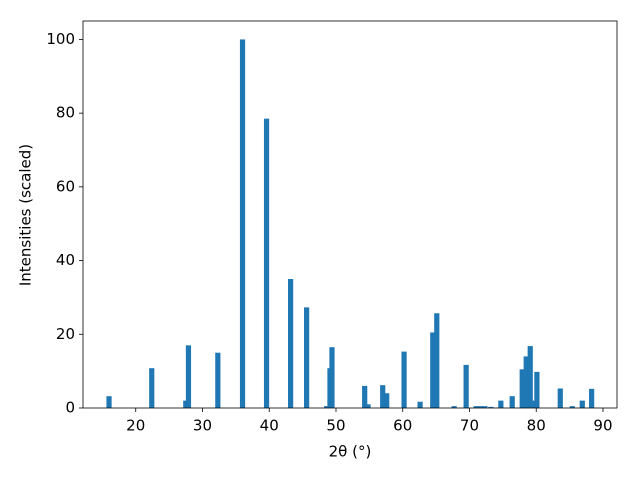 Image resolution: width=640 pixels, height=480 pixels. I want to click on y-axis-label: Intensities (scaled), so click(26, 215).